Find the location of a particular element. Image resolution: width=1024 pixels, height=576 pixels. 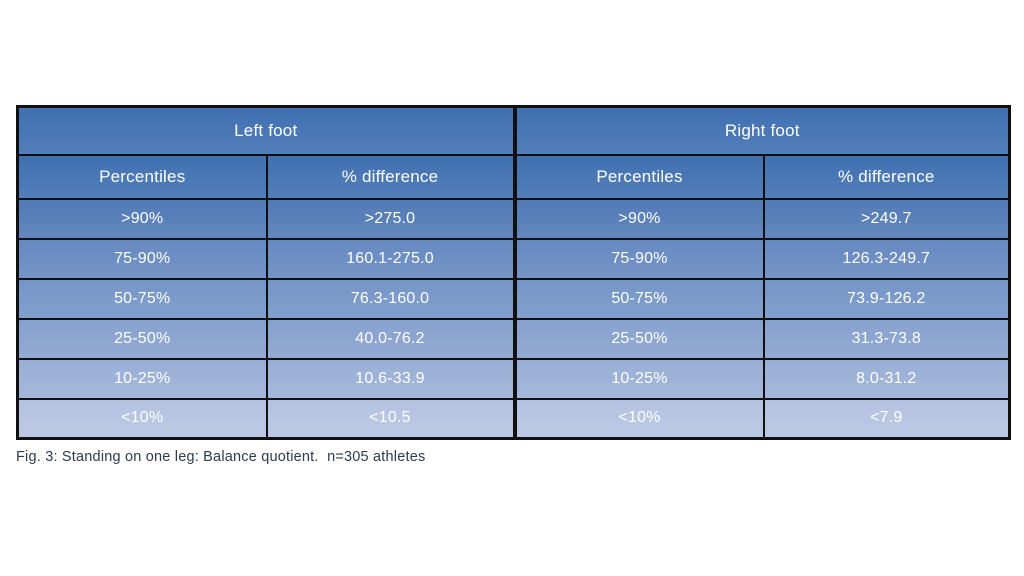

cell-right-percentile: >90% is located at coordinates (638, 218).